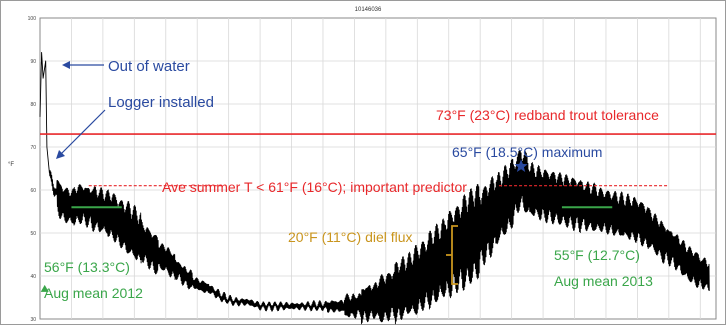 The image size is (726, 325). What do you see at coordinates (452, 255) in the screenshot?
I see `diel-flux-bracket` at bounding box center [452, 255].